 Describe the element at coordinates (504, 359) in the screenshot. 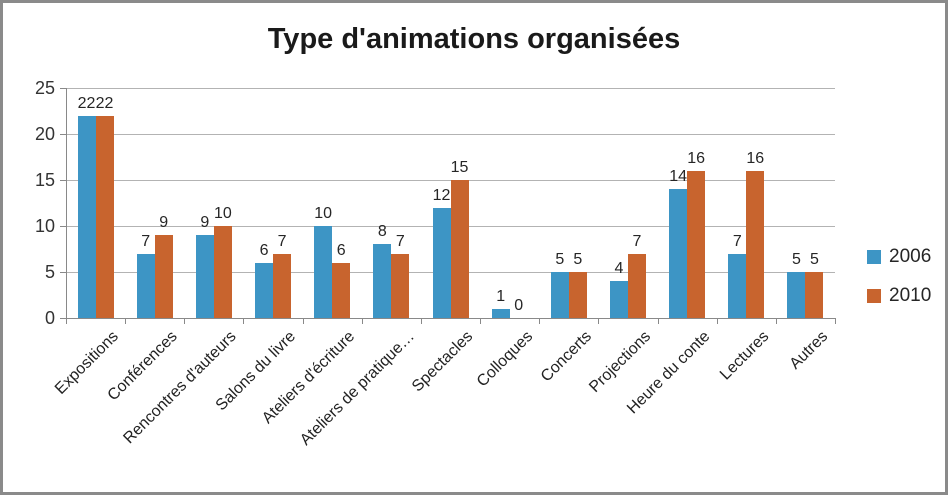

I see `category-label-7: Colloques` at that location.